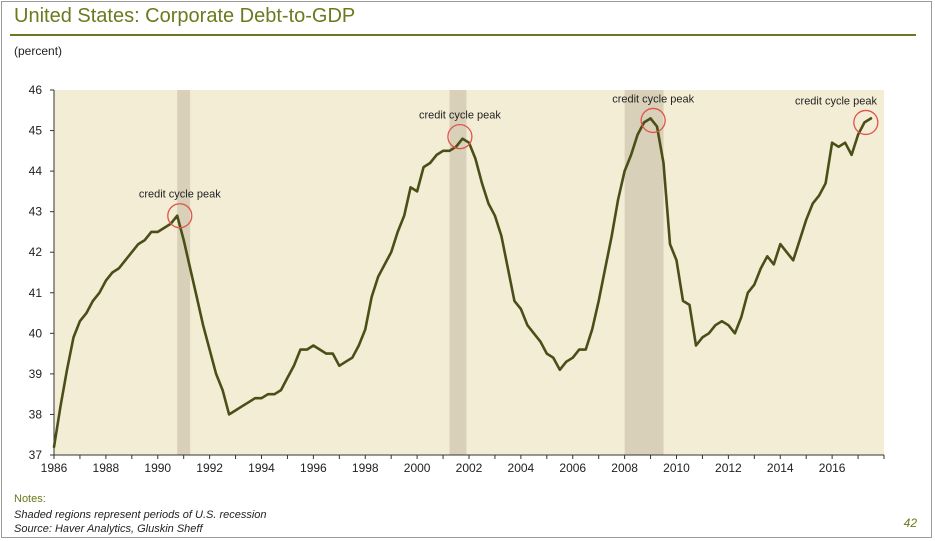  What do you see at coordinates (728, 468) in the screenshot?
I see `x-tick-label-2012: 2012` at bounding box center [728, 468].